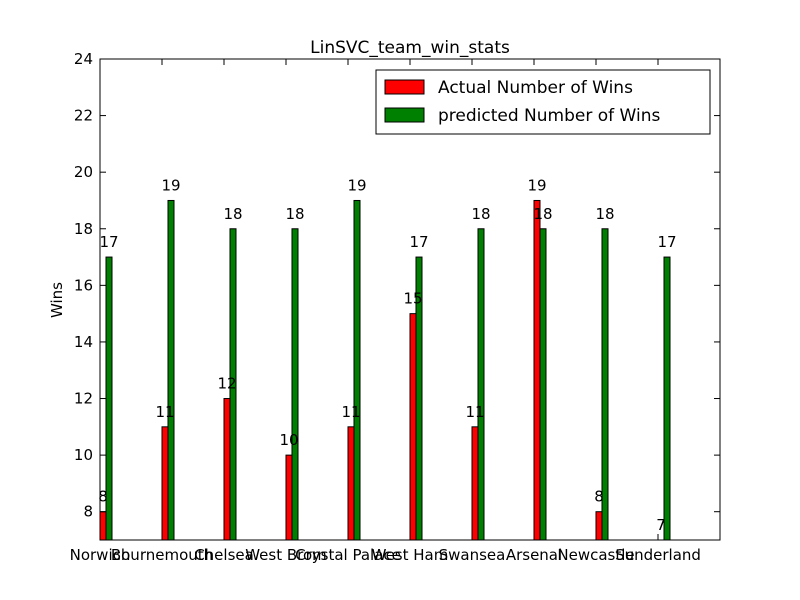  I want to click on bar-predicted-west-brom, so click(295, 384).